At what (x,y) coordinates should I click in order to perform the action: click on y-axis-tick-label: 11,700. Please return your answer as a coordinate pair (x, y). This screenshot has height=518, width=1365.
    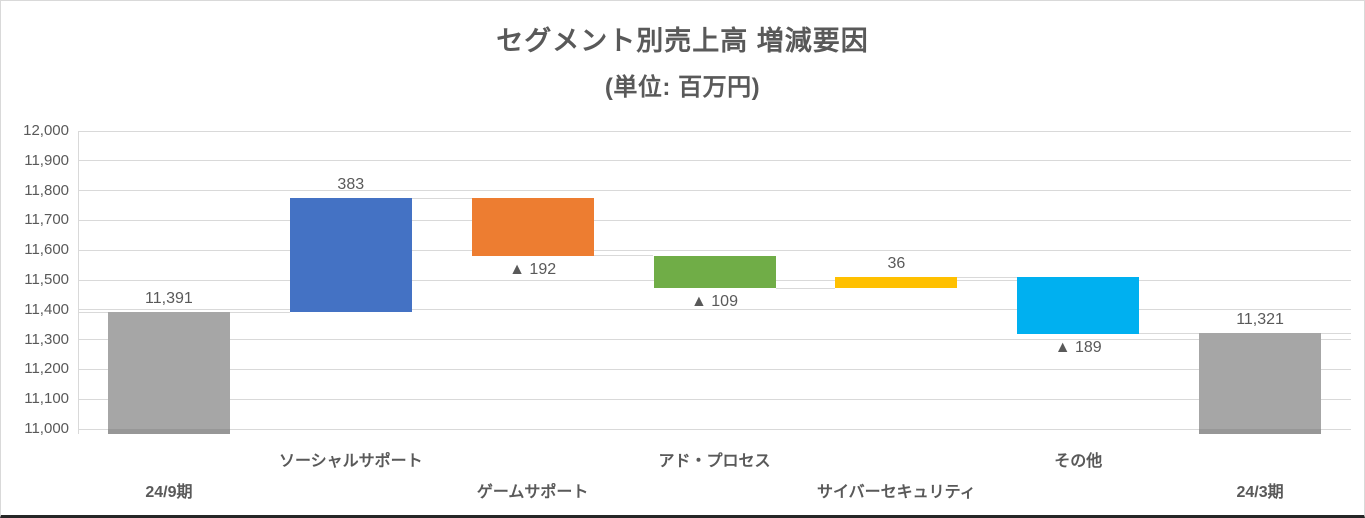
    Looking at the image, I should click on (46, 220).